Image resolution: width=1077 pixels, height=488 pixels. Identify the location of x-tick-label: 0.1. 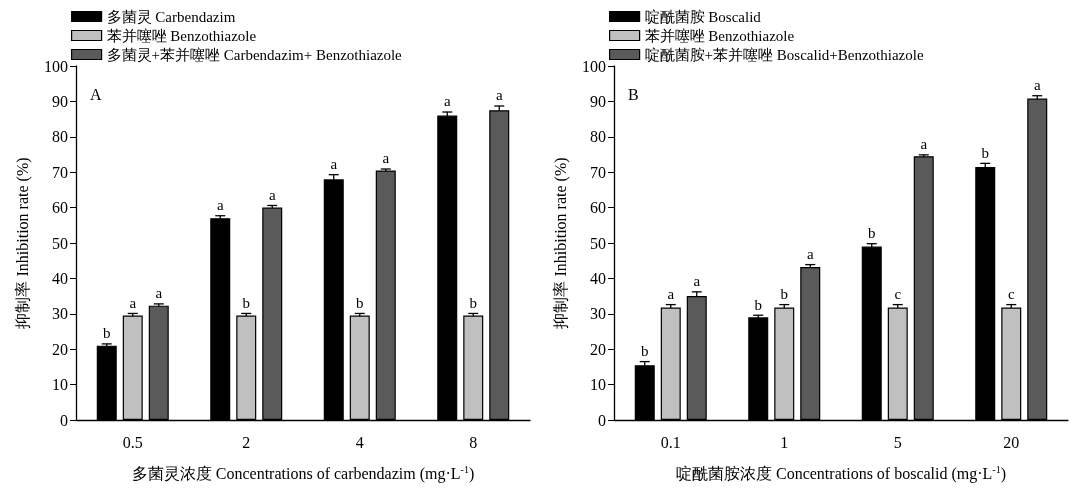
(670, 442).